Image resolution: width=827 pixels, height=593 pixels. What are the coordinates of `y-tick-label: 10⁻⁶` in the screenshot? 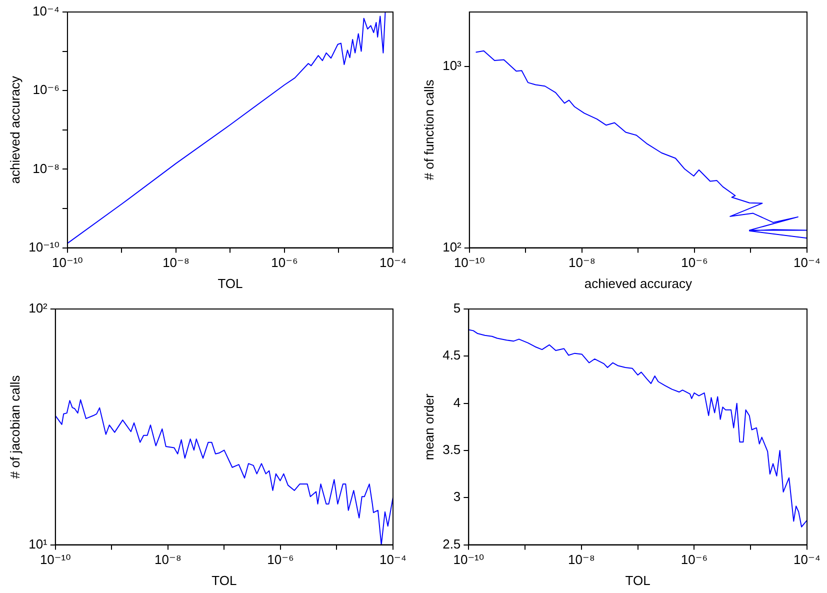 It's located at (46, 90).